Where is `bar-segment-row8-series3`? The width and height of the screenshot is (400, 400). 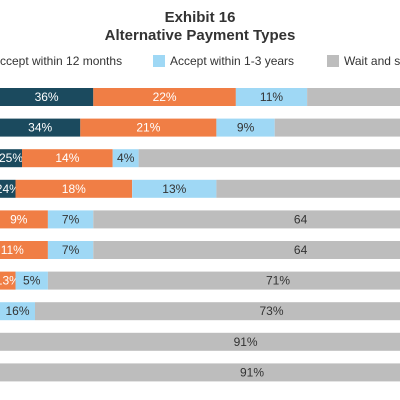 bar-segment-row8-series3 is located at coordinates (17, 311).